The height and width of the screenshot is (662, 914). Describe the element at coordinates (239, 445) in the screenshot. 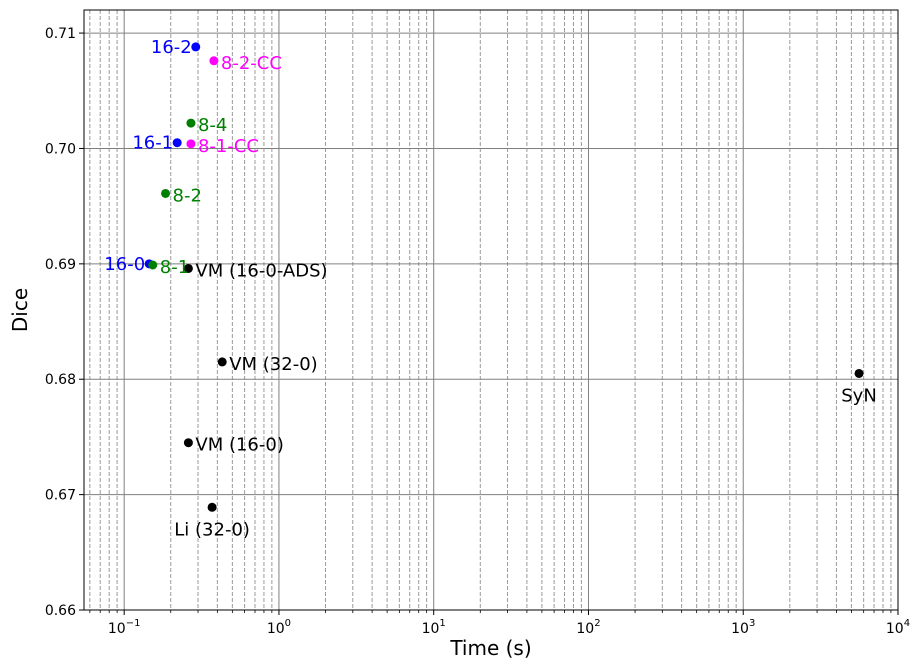

I see `point-label: VM (16-0)` at that location.